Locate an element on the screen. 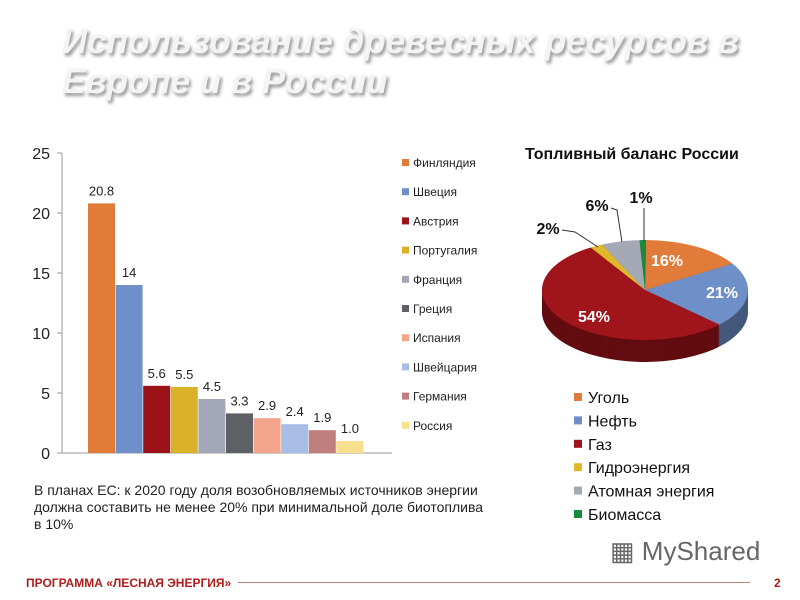  bar-Португалия is located at coordinates (184, 420).